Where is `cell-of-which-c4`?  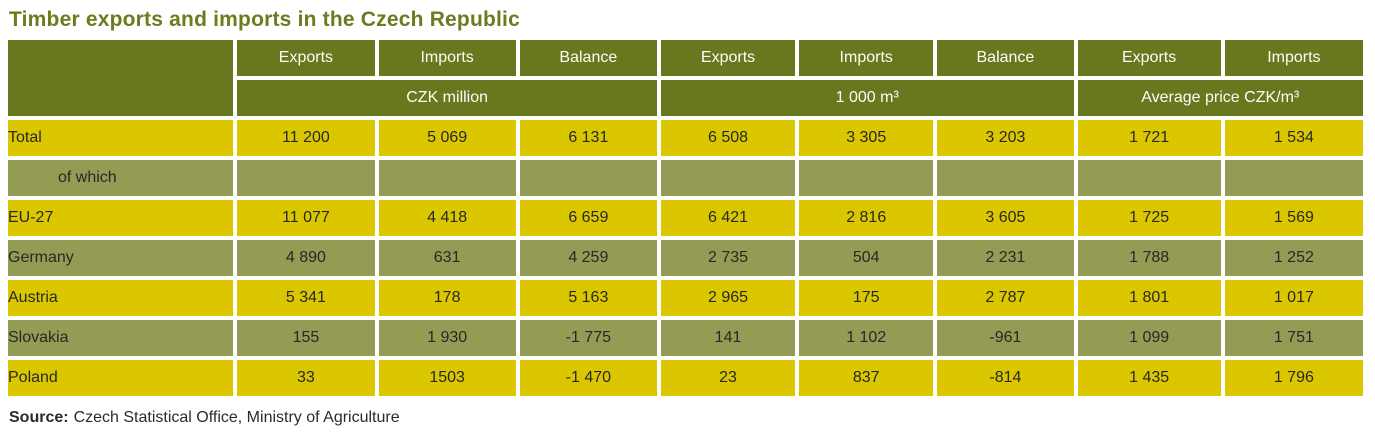 cell-of-which-c4 is located at coordinates (728, 178).